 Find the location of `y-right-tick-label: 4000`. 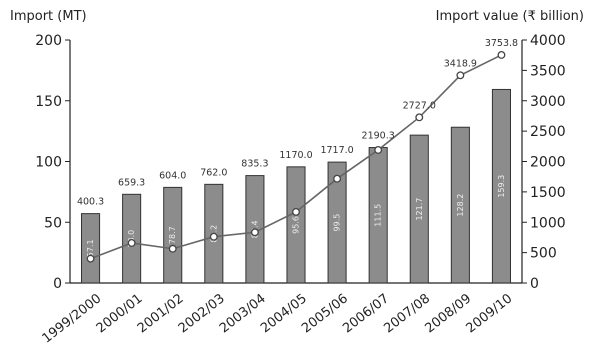

y-right-tick-label: 4000 is located at coordinates (548, 41).